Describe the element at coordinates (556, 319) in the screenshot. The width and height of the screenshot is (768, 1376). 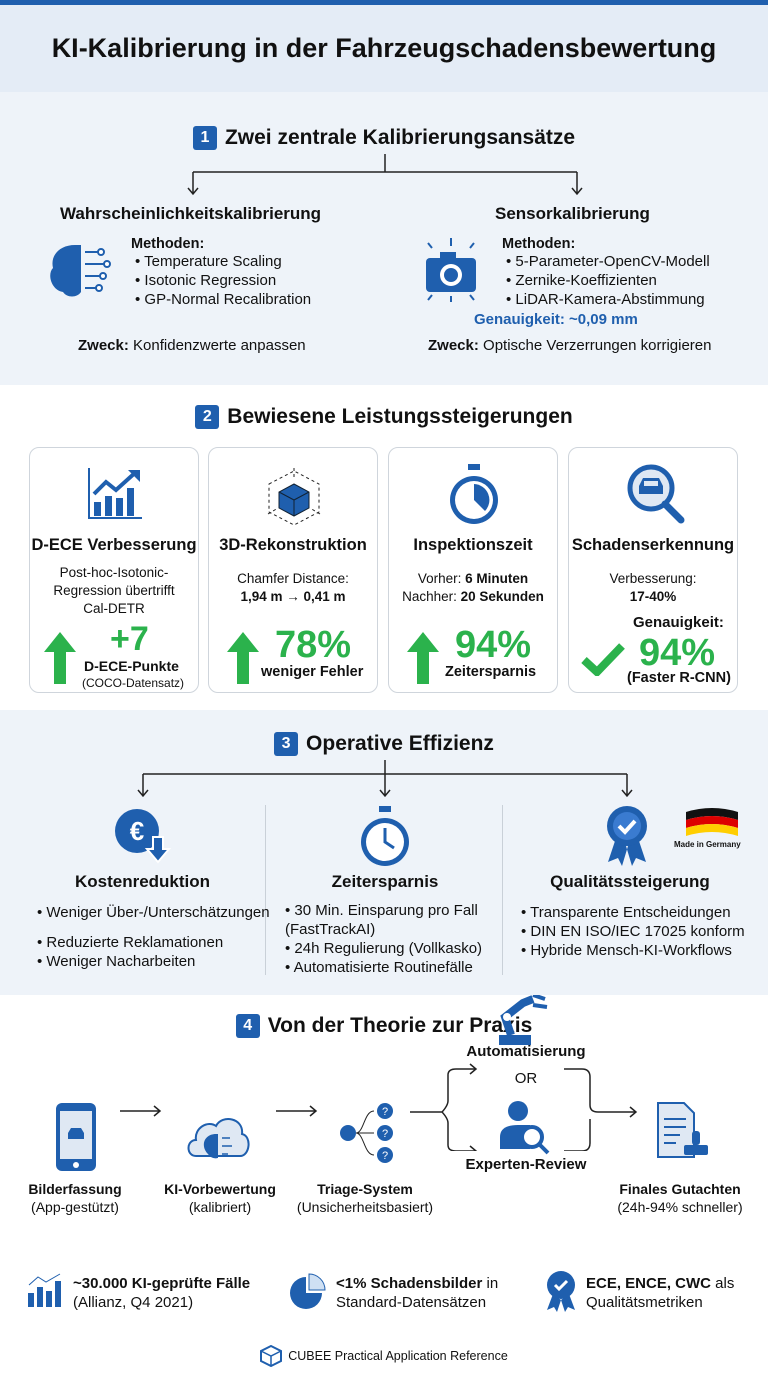
I see `accuracy: Genauigkeit: ~0,09 mm` at that location.